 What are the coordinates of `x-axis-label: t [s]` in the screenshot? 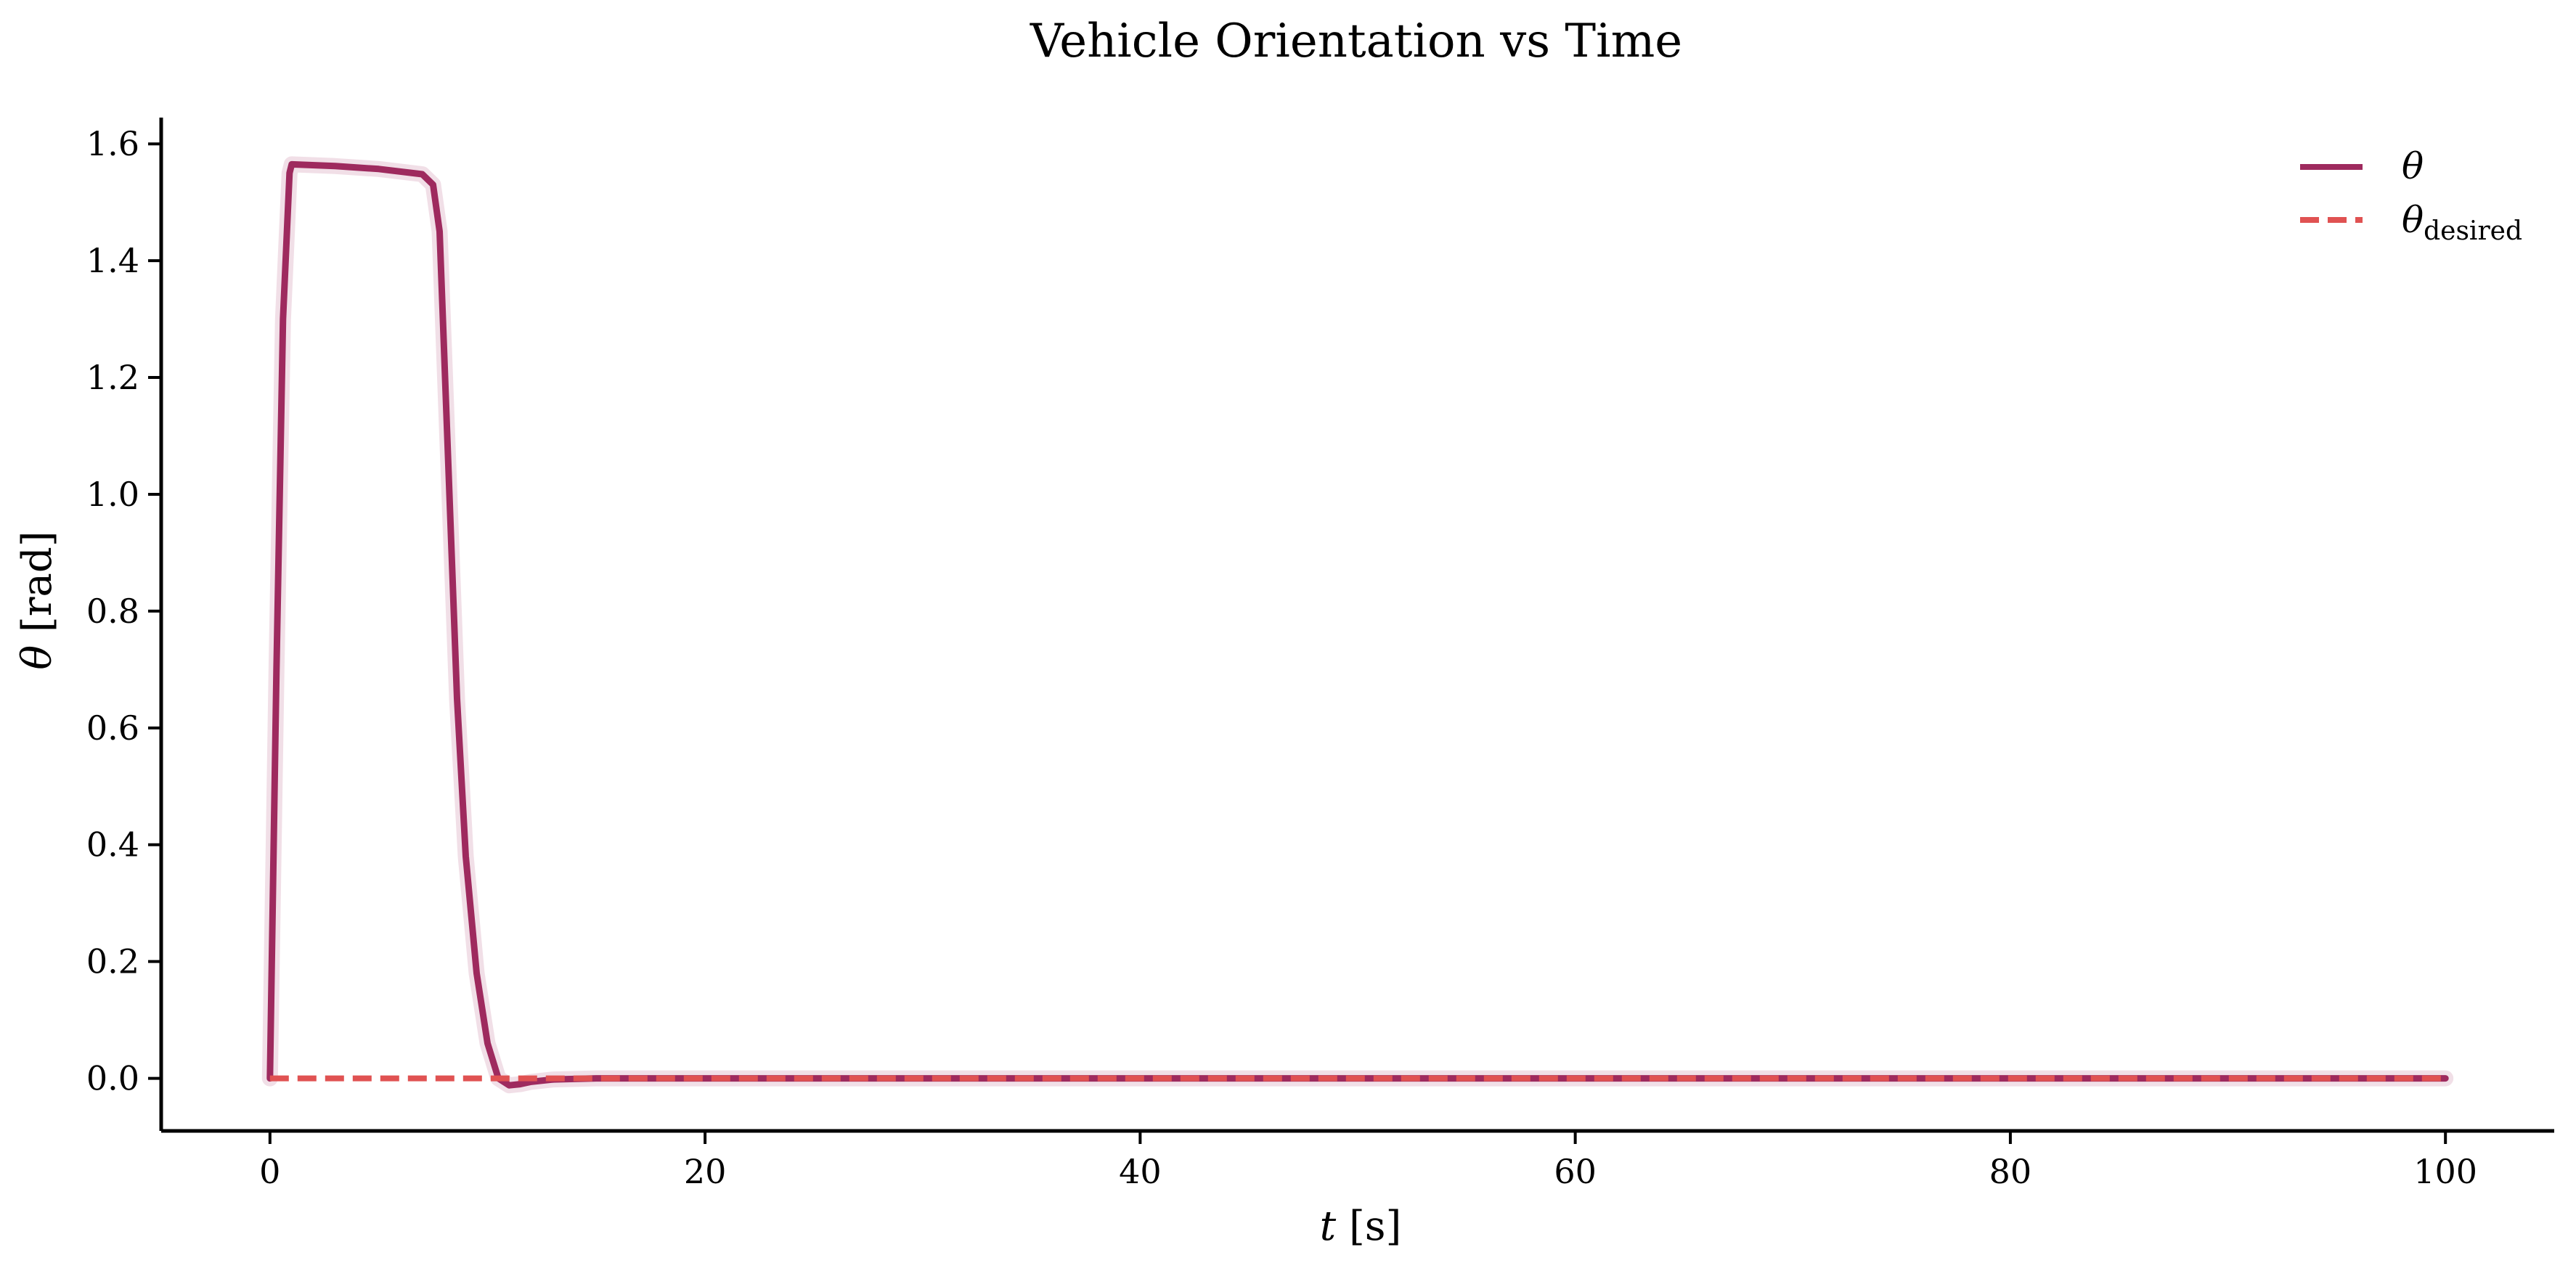 It's located at (1361, 1226).